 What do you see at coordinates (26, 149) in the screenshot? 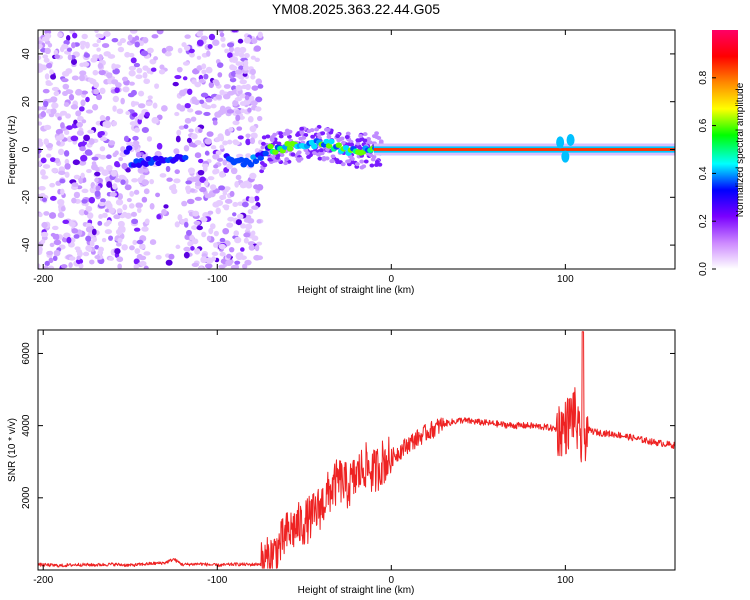
I see `top-y-tick-label: 0` at bounding box center [26, 149].